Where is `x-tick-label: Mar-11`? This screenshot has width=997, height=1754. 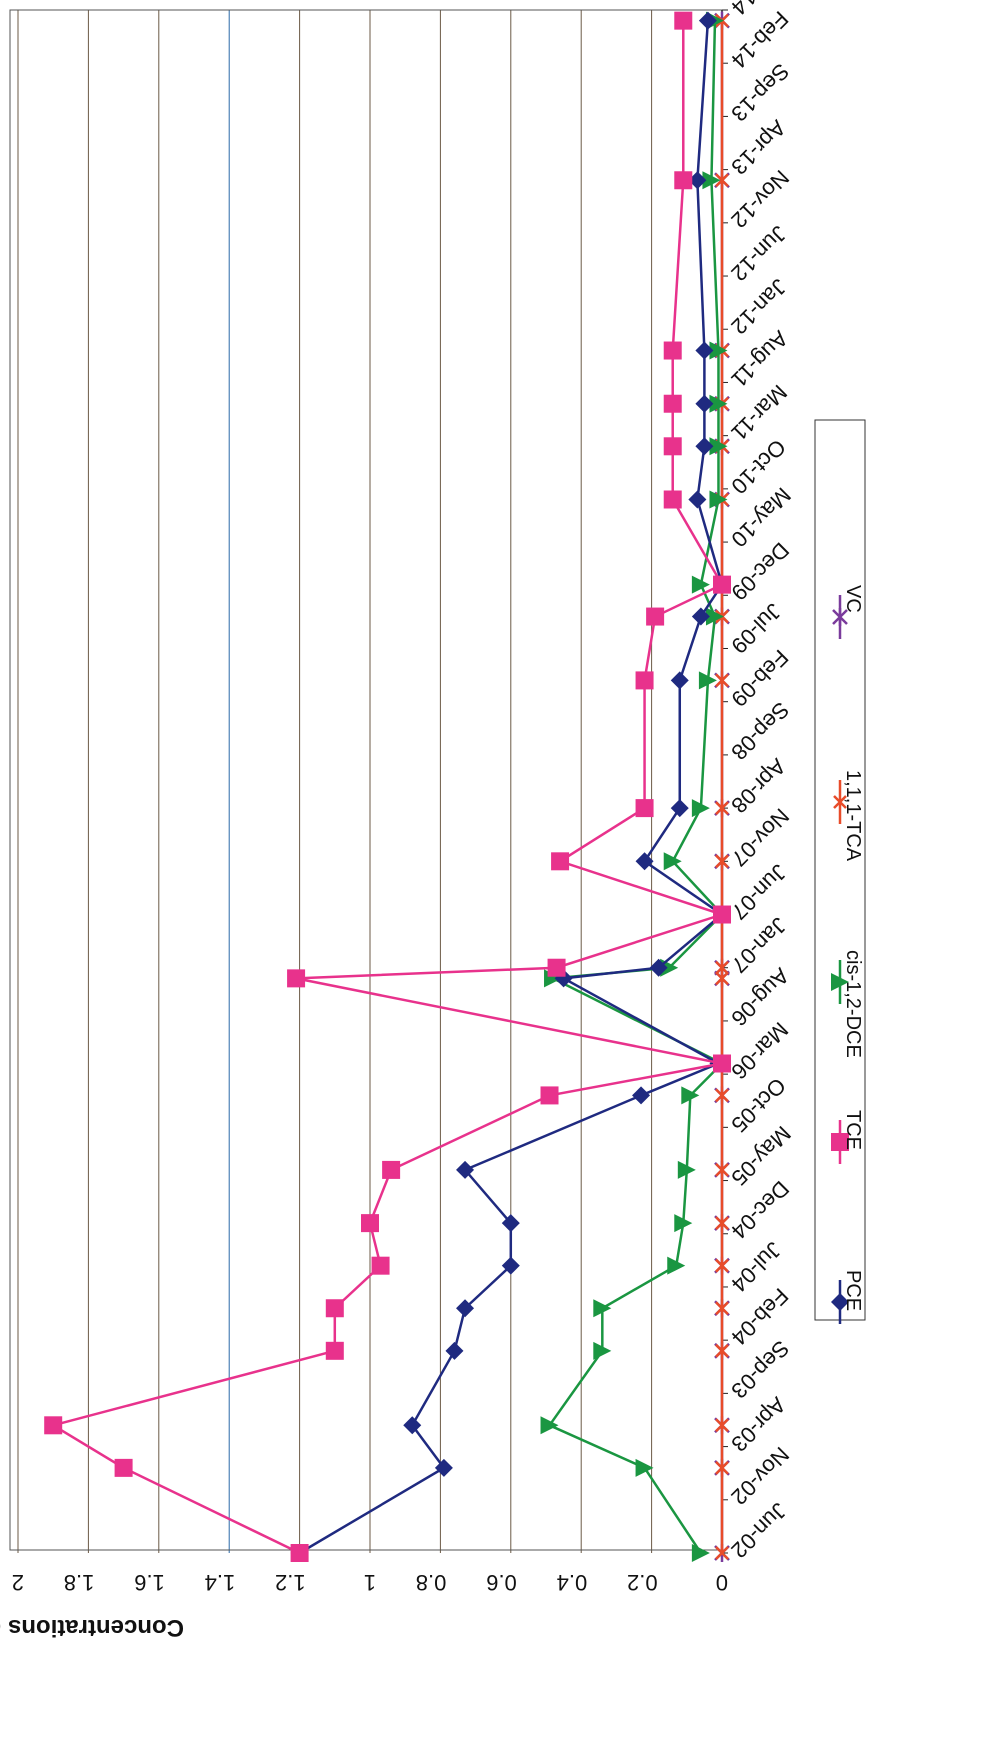 x-tick-label: Mar-11 is located at coordinates (759, 413).